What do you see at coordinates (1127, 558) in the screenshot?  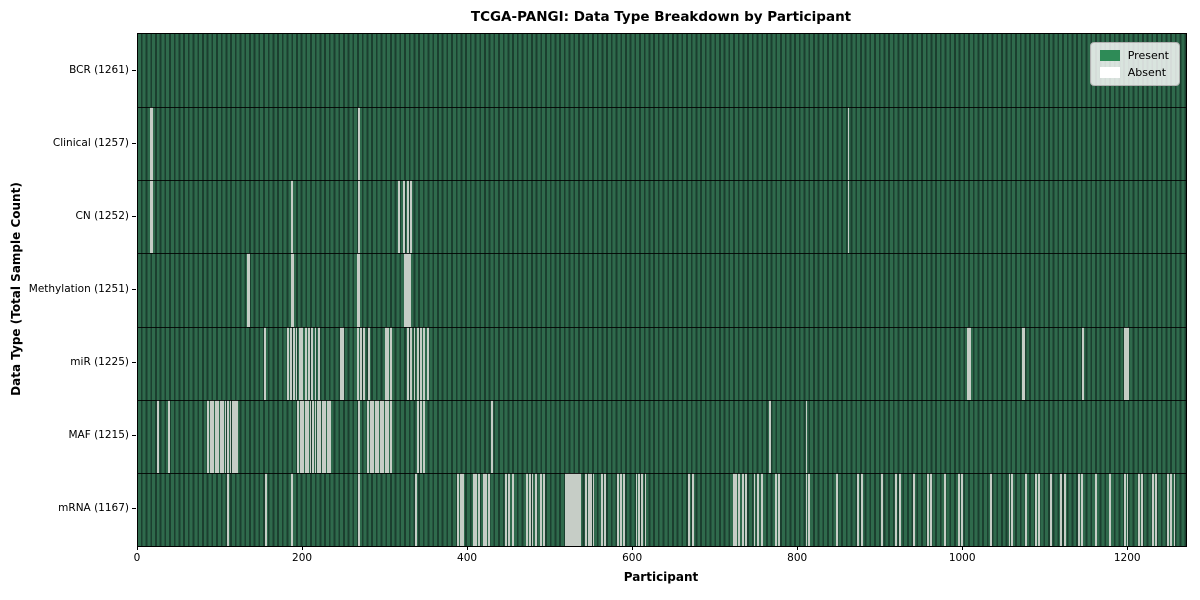 I see `x-tick-label: 1200` at bounding box center [1127, 558].